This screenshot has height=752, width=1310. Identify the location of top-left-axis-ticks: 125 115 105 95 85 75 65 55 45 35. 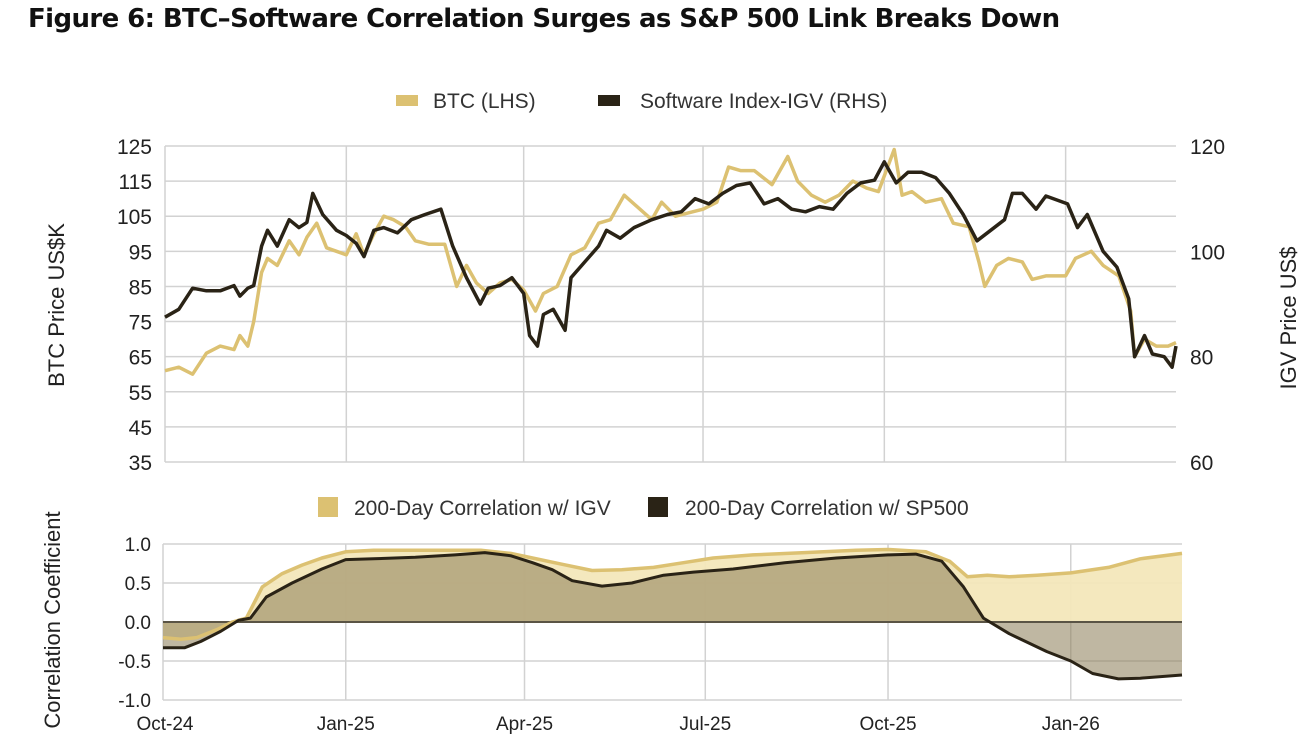
(134, 305).